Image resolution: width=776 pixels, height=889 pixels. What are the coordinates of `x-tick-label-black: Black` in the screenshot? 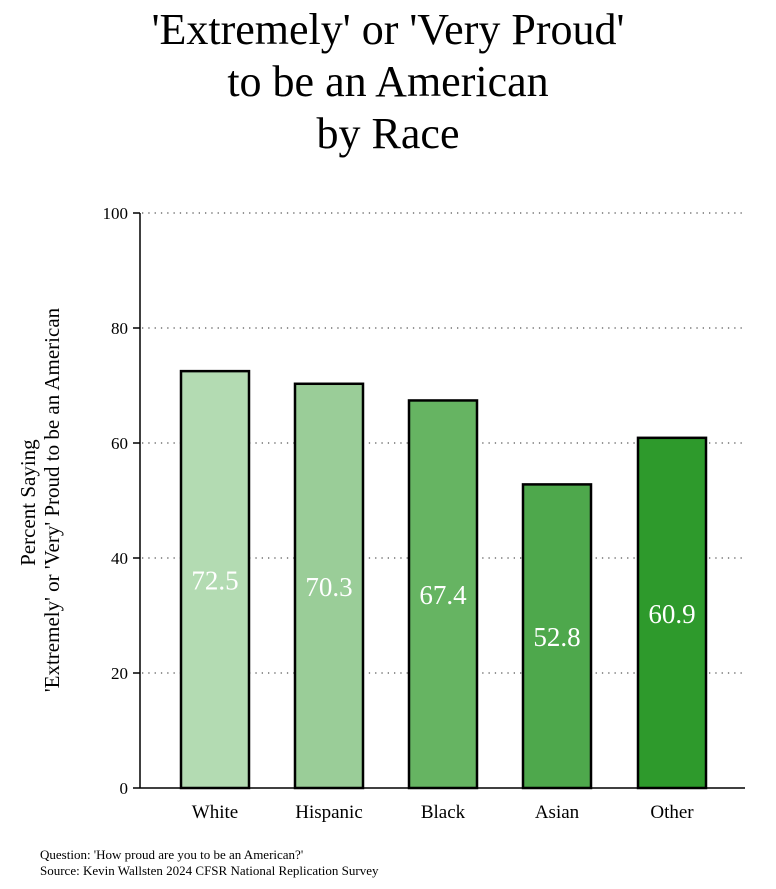 It's located at (443, 812).